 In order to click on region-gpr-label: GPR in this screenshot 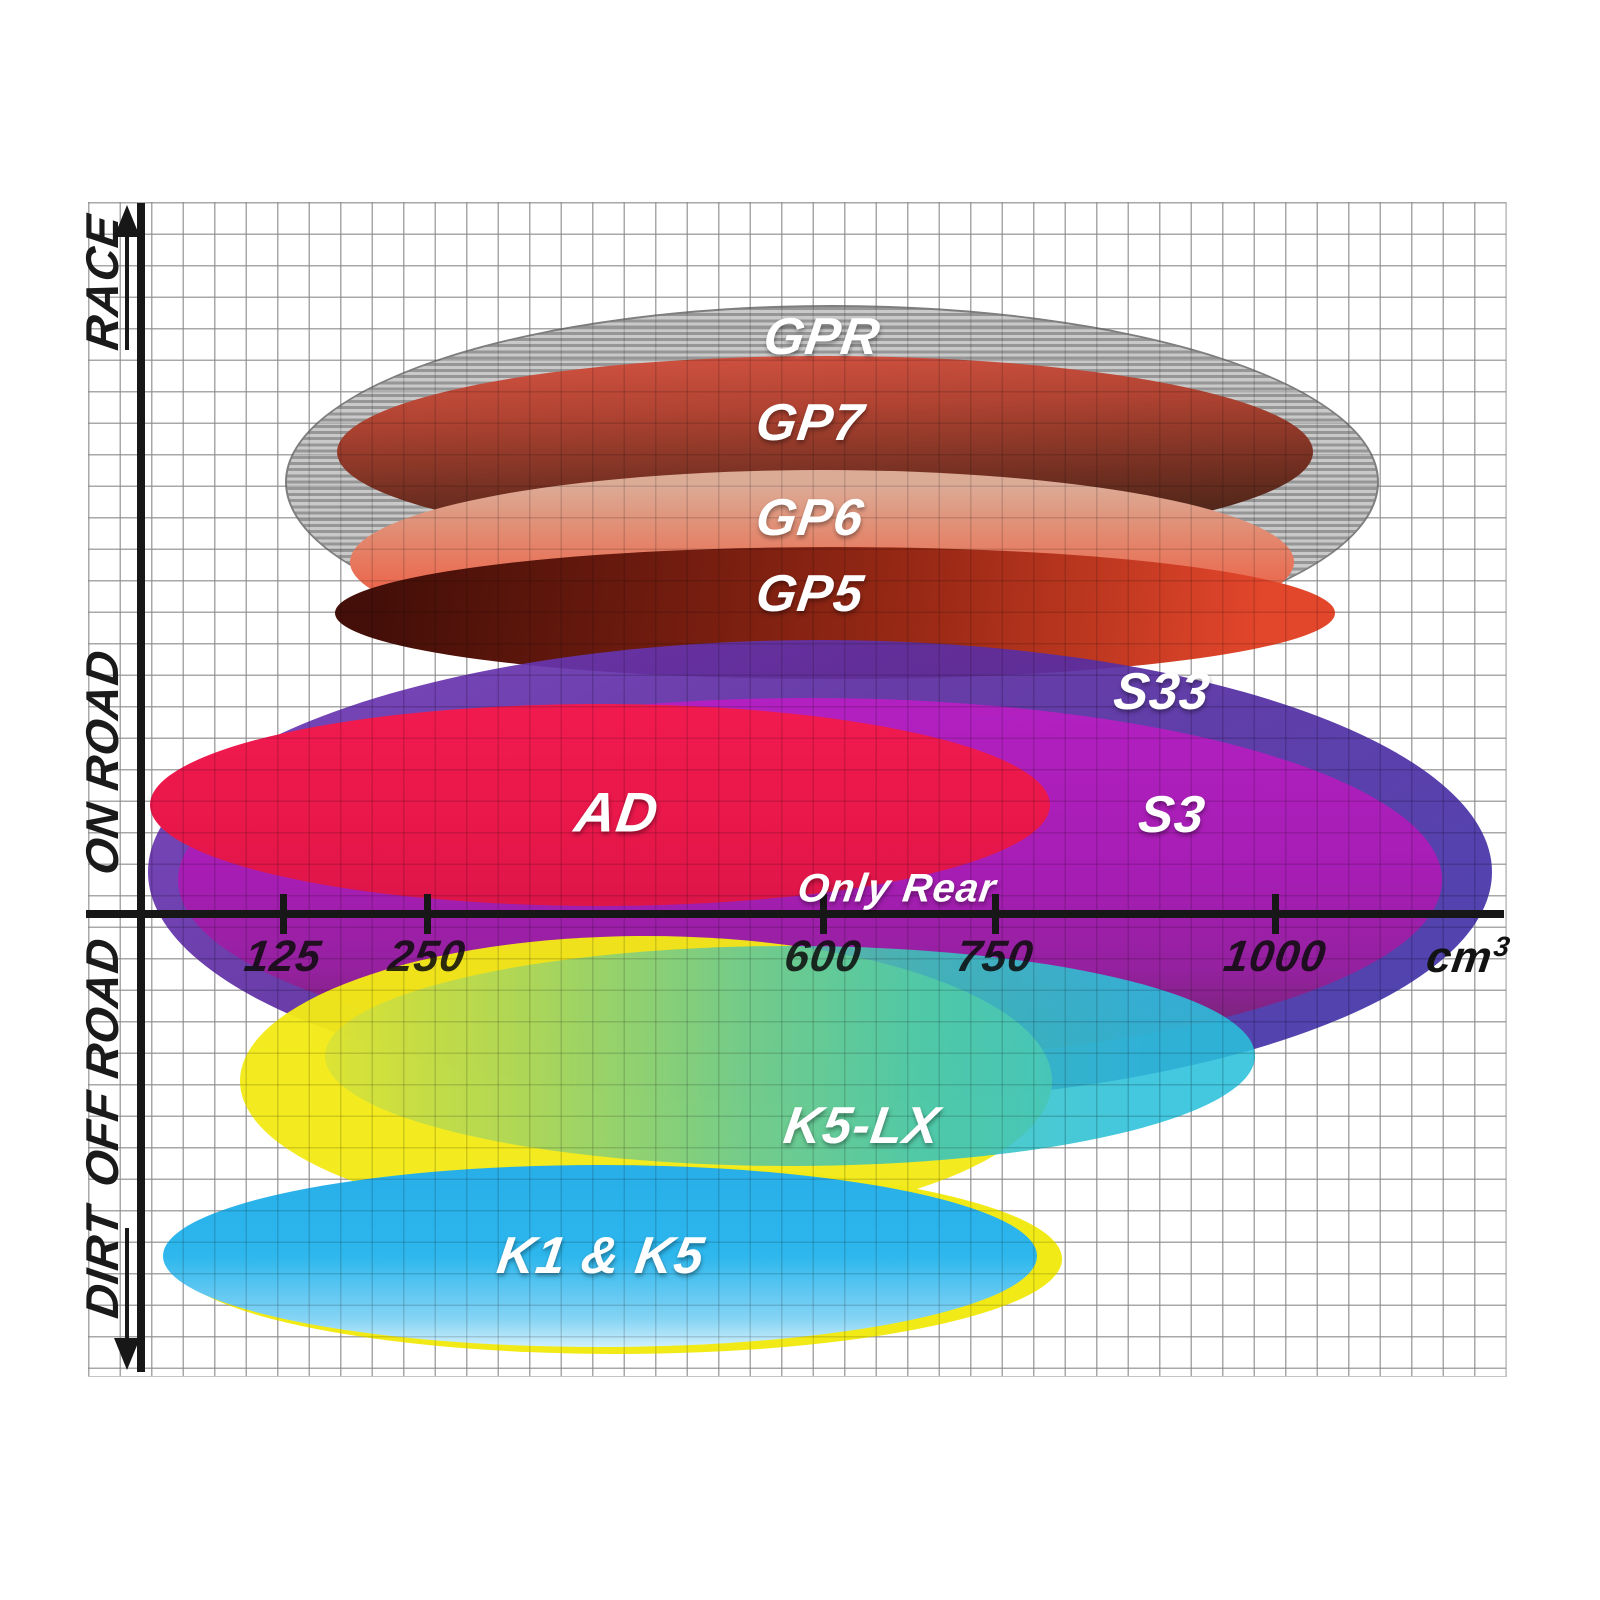, I will do `click(822, 337)`.